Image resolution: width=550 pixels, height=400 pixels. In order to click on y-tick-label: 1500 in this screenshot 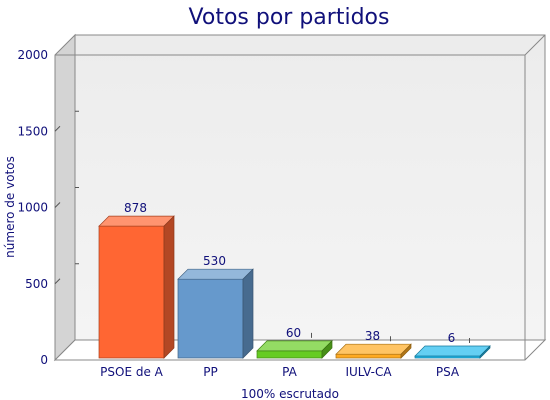, I will do `click(32, 131)`.